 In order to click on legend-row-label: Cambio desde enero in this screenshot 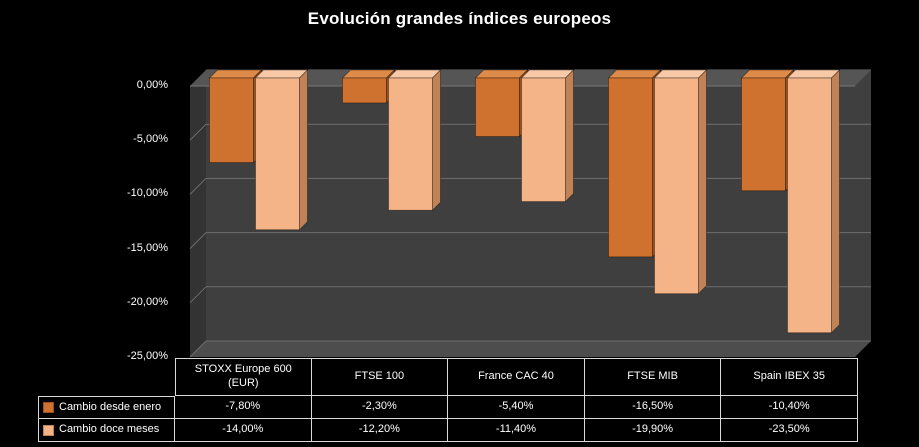, I will do `click(106, 407)`.